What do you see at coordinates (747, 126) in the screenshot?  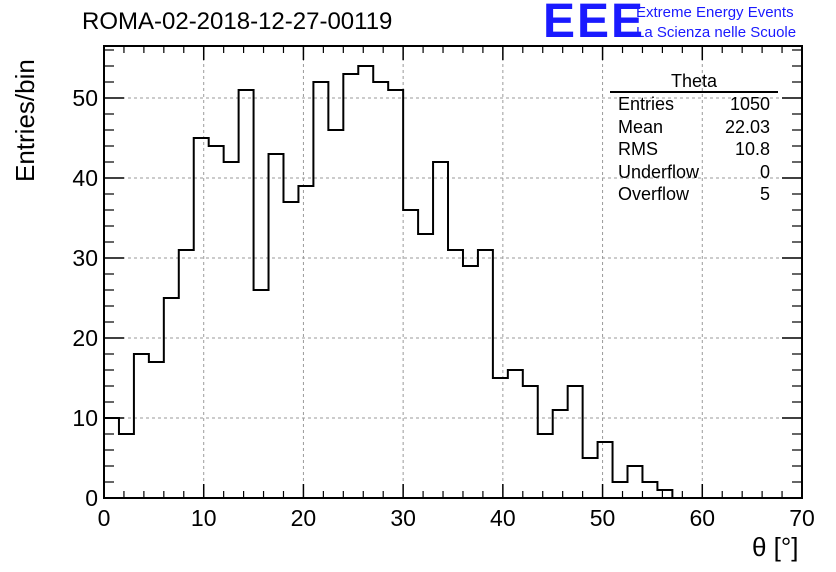 I see `stat-value: 22.03` at bounding box center [747, 126].